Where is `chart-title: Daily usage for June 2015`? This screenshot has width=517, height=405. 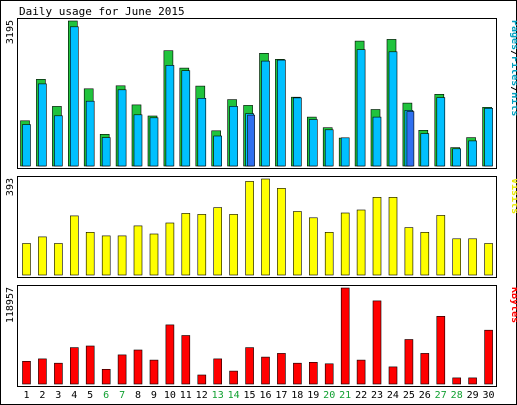 chart-title: Daily usage for June 2015 is located at coordinates (102, 11).